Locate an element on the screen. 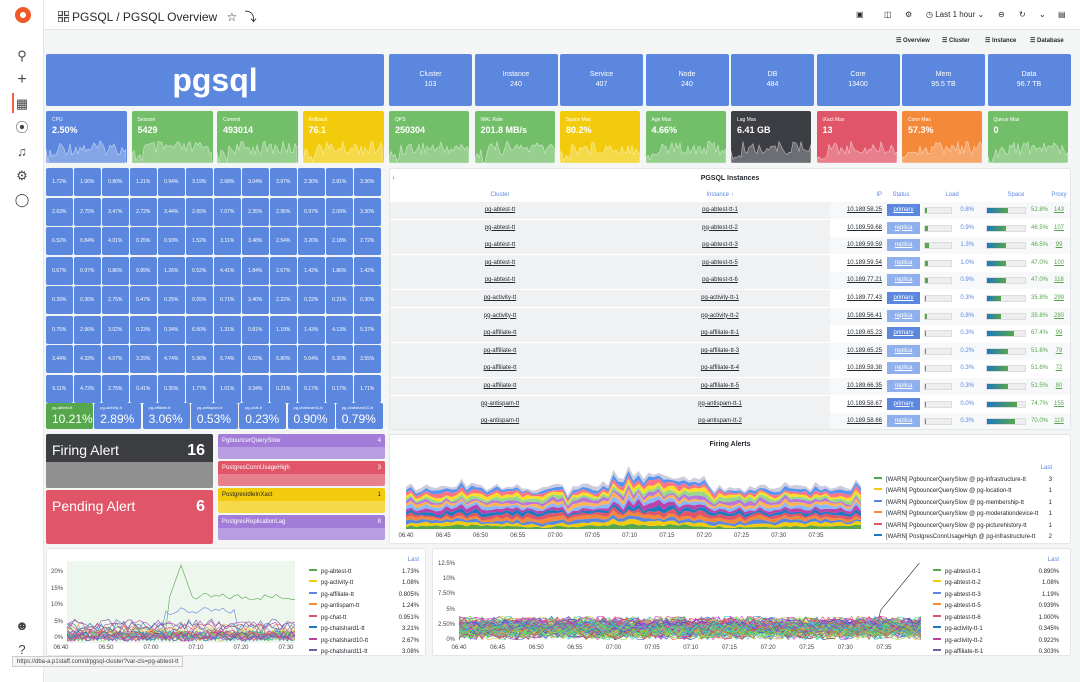 Image resolution: width=1080 pixels, height=682 pixels. heatmap-cell: 1.01% is located at coordinates (227, 388).